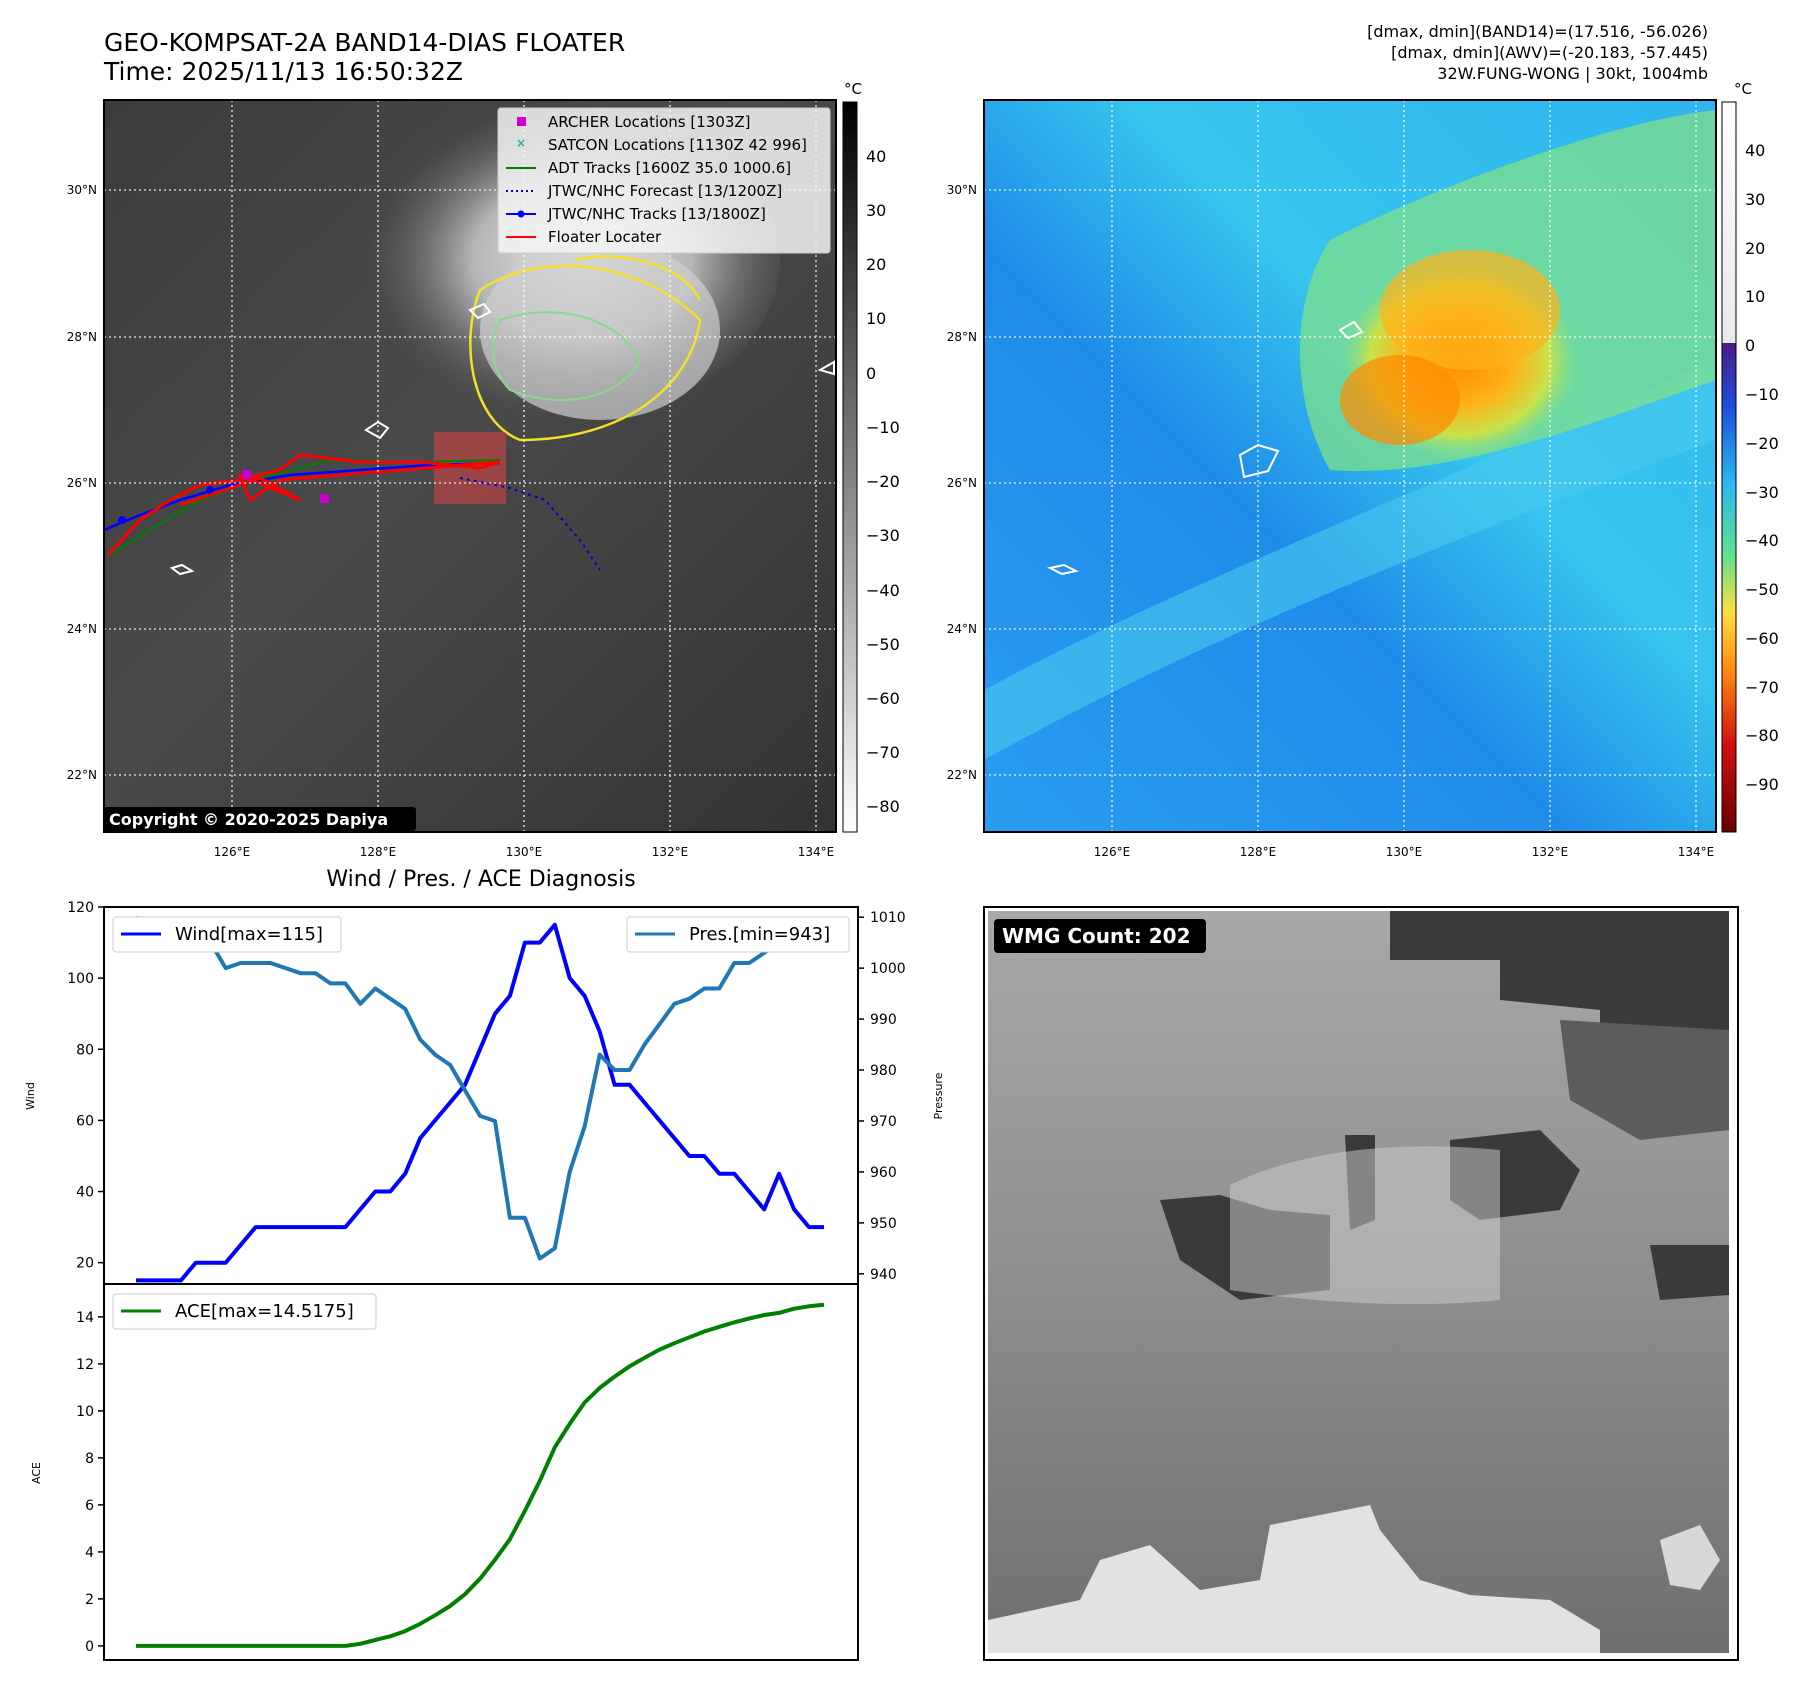 The image size is (1797, 1690). Describe the element at coordinates (1096, 936) in the screenshot. I see `wmg-count: WMG Count: 202` at that location.